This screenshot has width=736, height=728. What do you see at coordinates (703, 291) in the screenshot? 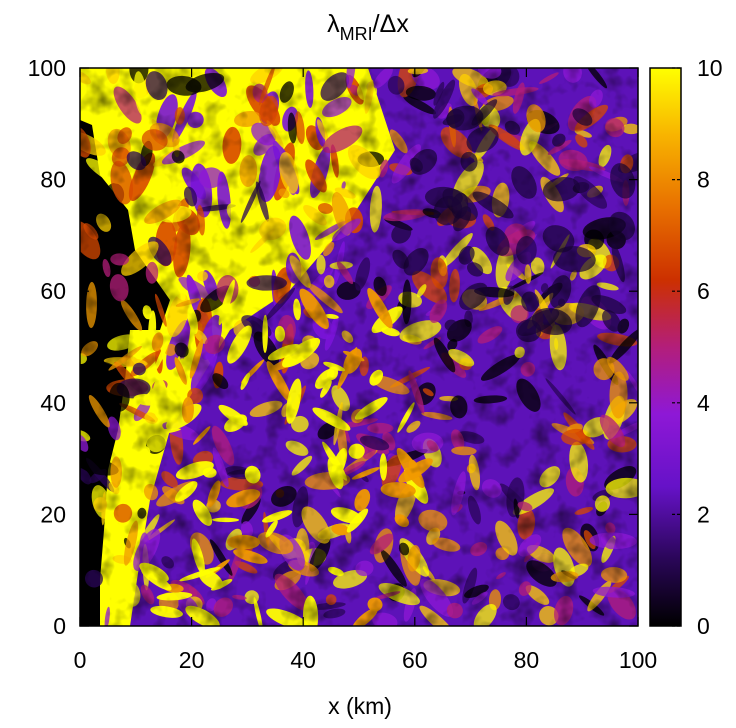
I see `colorbar-tick-label: 6` at bounding box center [703, 291].